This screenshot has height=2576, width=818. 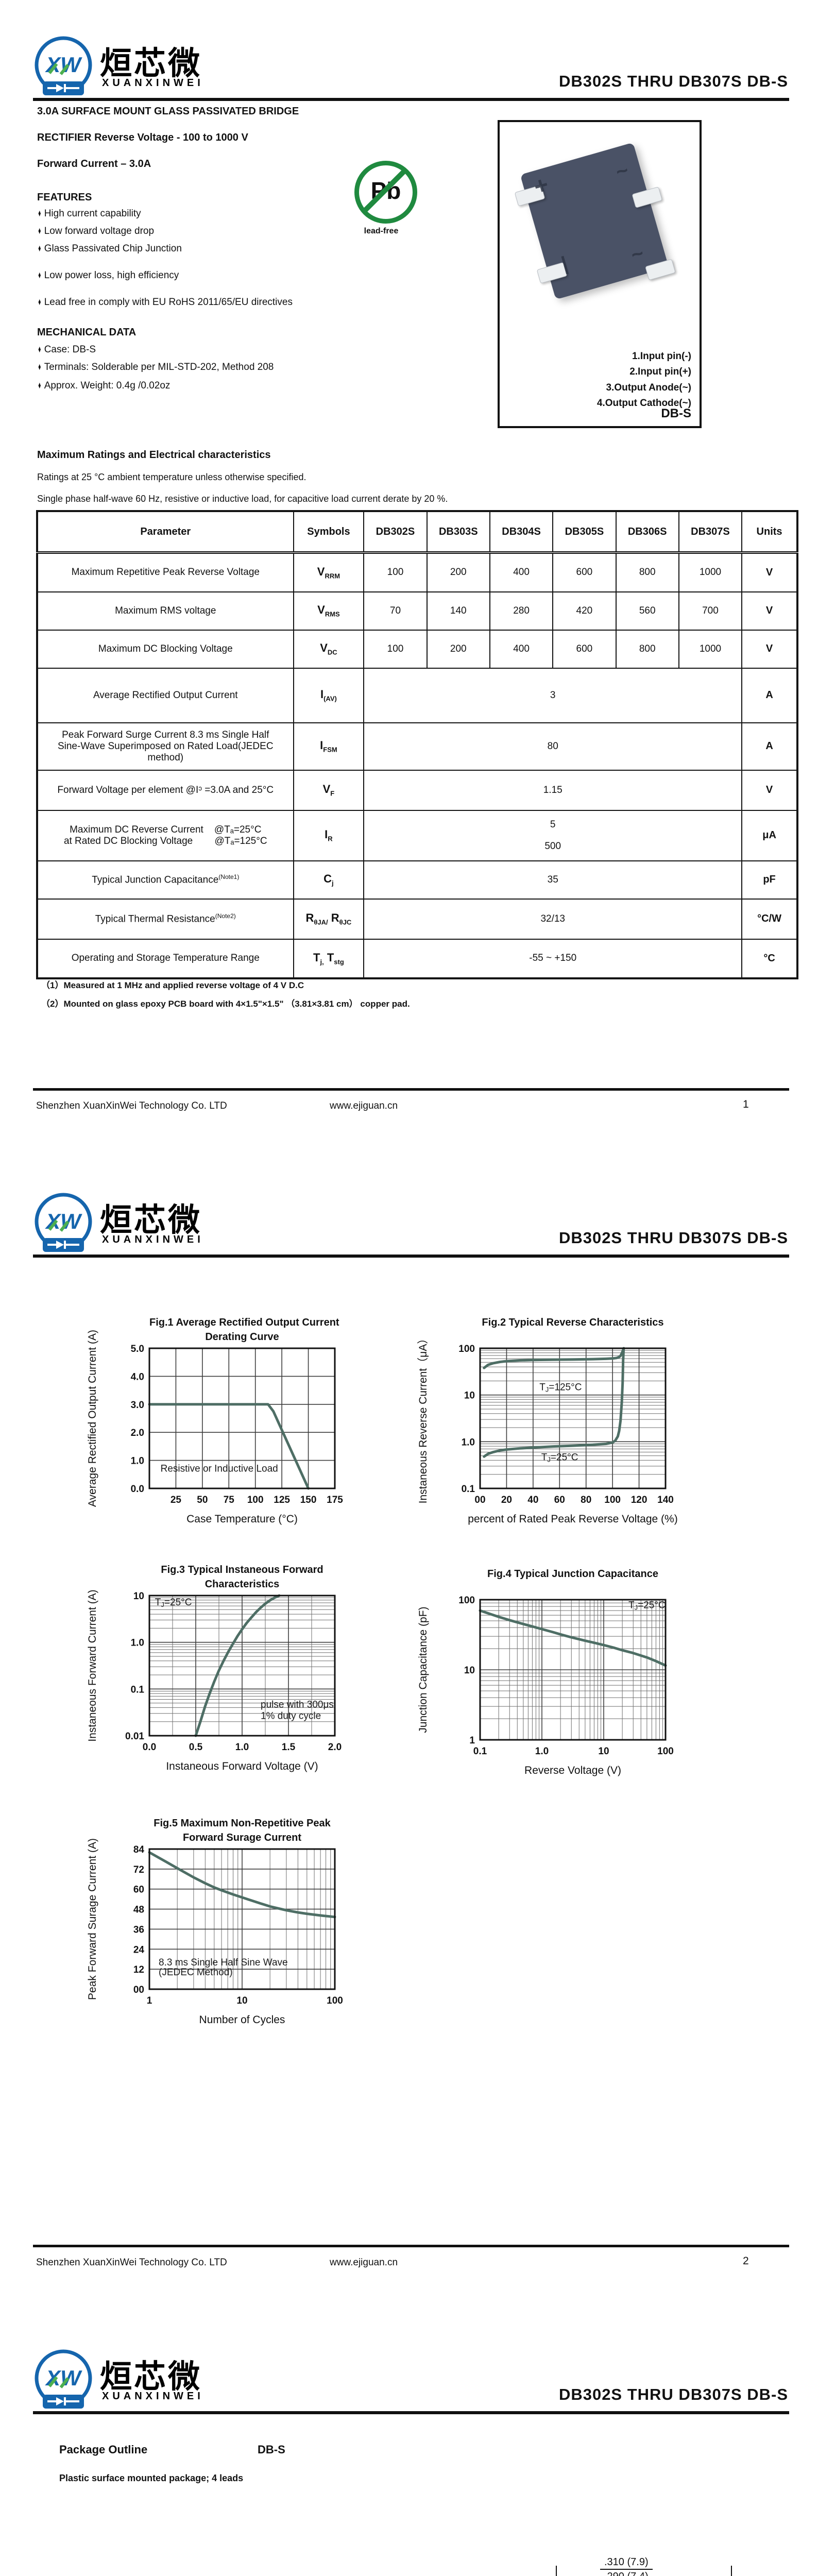 I want to click on ratings-value: 80, so click(x=553, y=747).